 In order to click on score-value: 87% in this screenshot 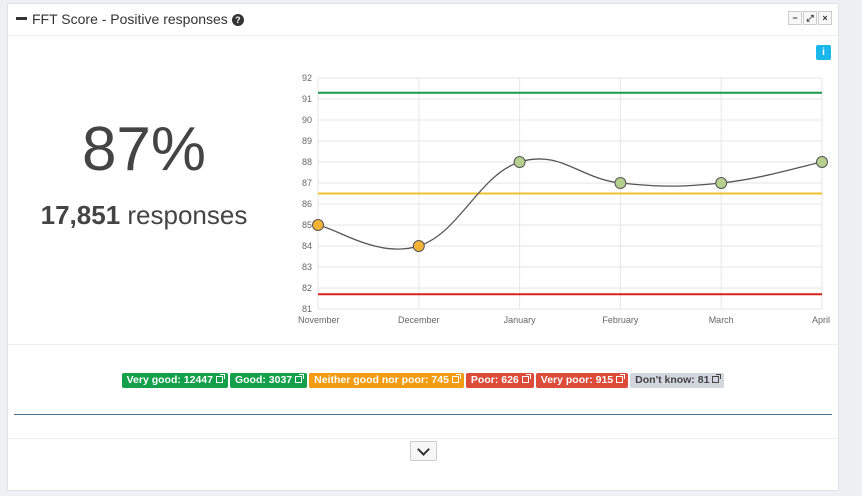, I will do `click(144, 149)`.